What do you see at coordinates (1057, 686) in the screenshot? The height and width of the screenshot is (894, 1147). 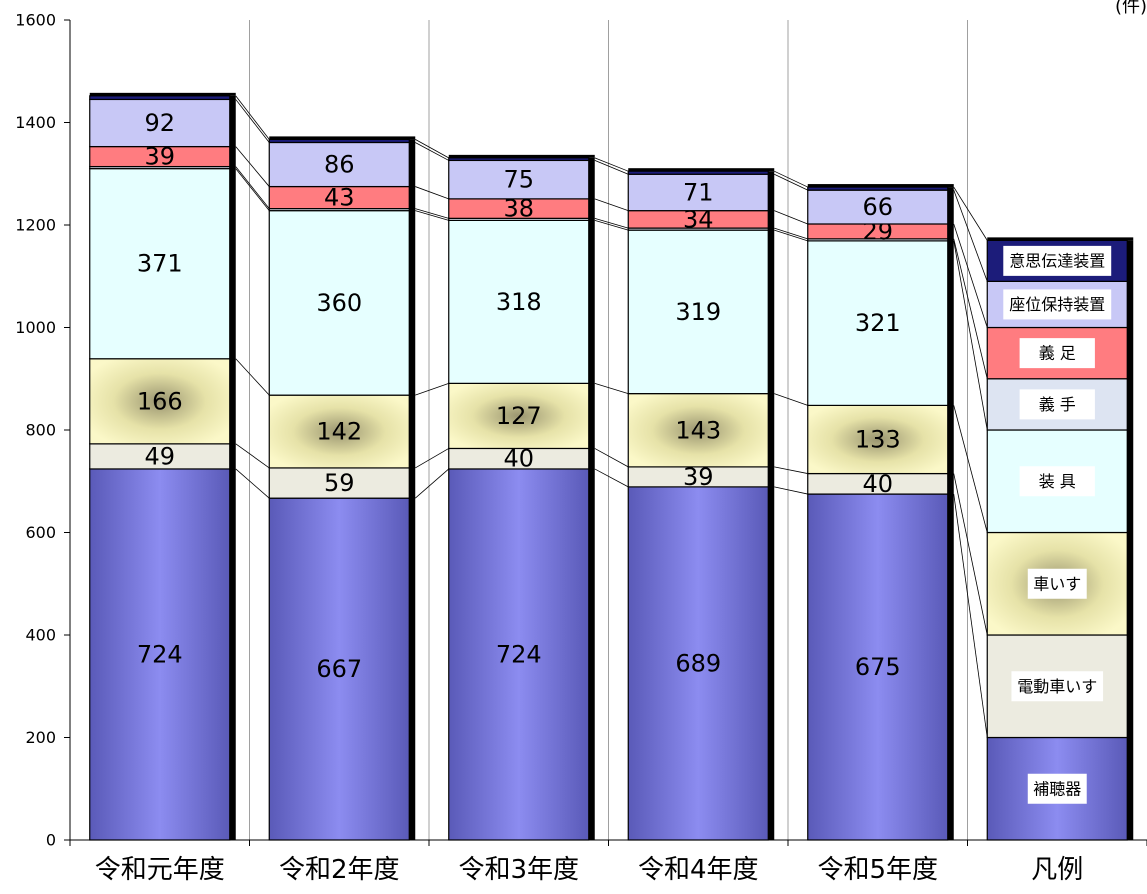 I see `legend-item: 電動車いす` at bounding box center [1057, 686].